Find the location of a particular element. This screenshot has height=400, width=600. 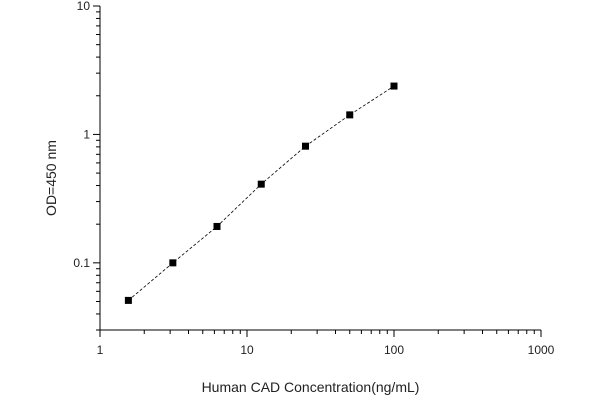

x-tick-label: 1 is located at coordinates (100, 350).